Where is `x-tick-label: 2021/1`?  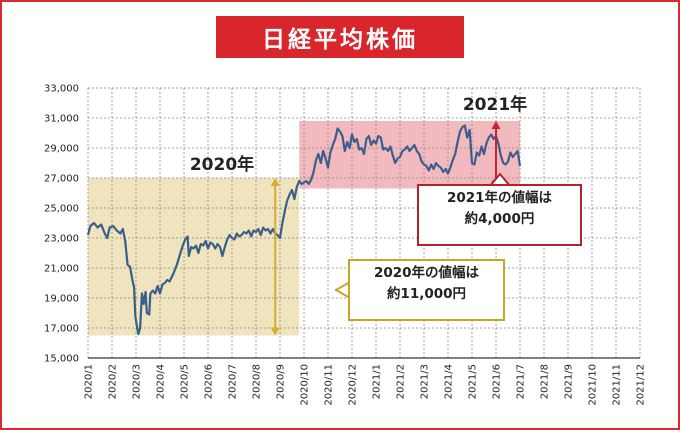
x-tick-label: 2021/1 is located at coordinates (377, 381).